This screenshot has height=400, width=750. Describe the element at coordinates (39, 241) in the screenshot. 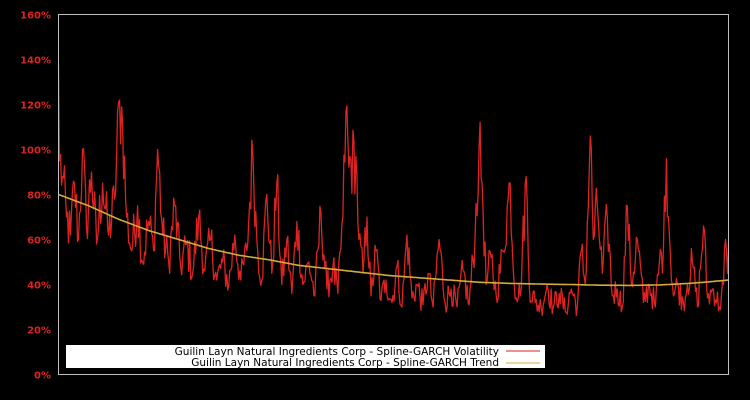

I see `y-tick-label: 60%` at that location.